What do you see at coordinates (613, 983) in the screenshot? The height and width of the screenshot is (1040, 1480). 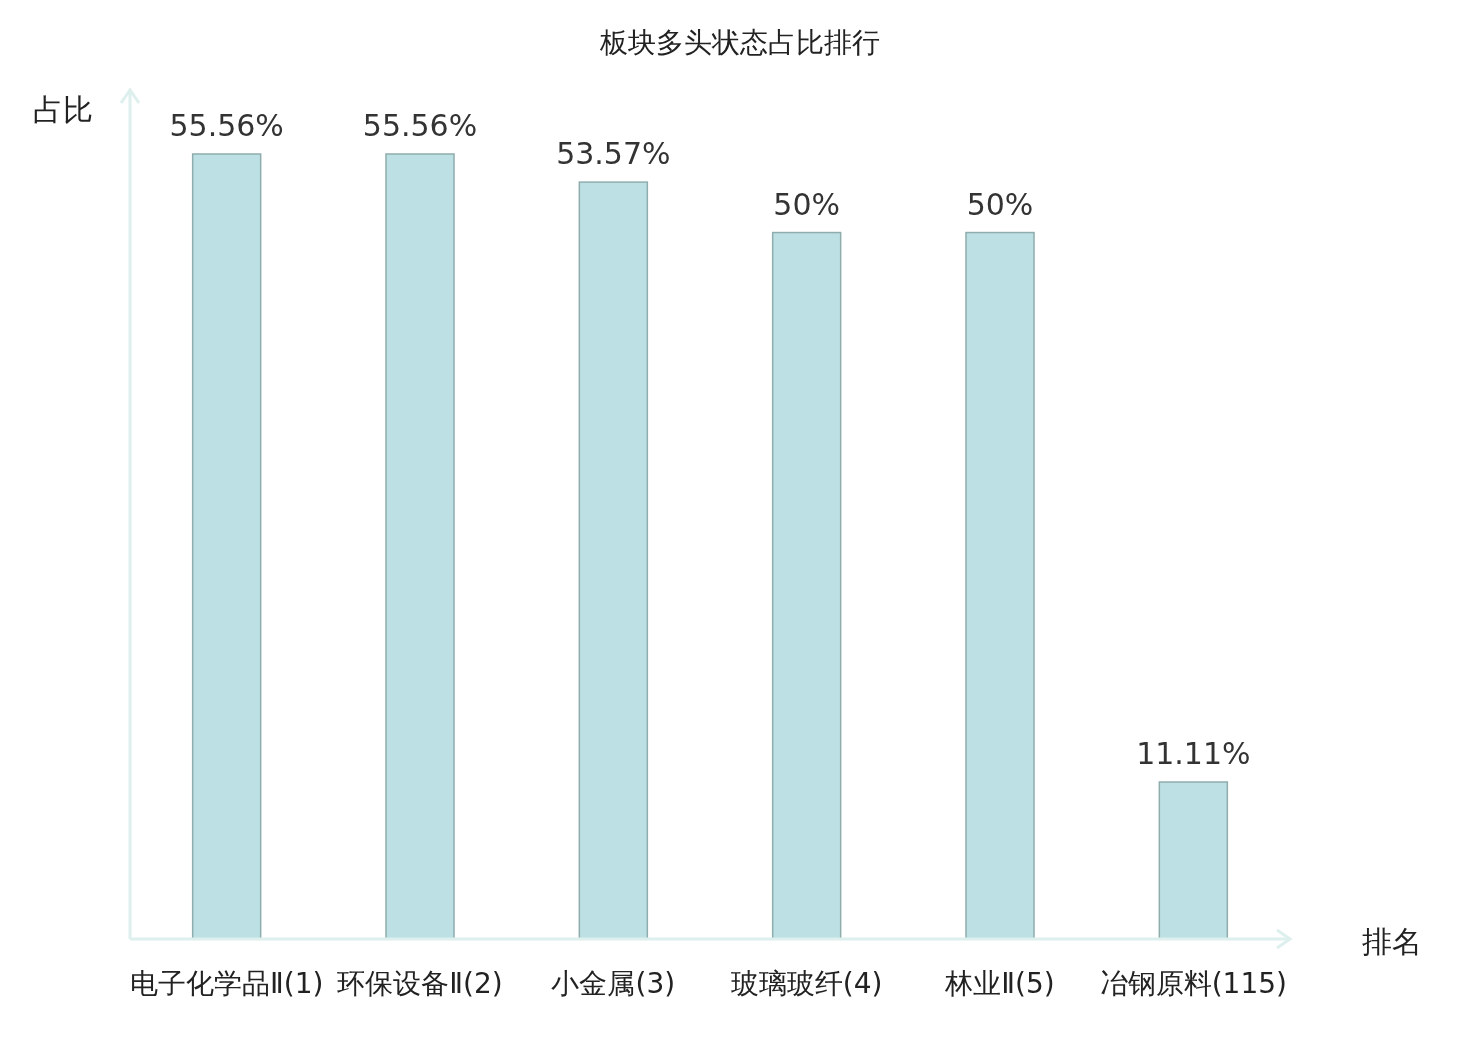 I see `x-tick-label: 小金属(3)` at bounding box center [613, 983].